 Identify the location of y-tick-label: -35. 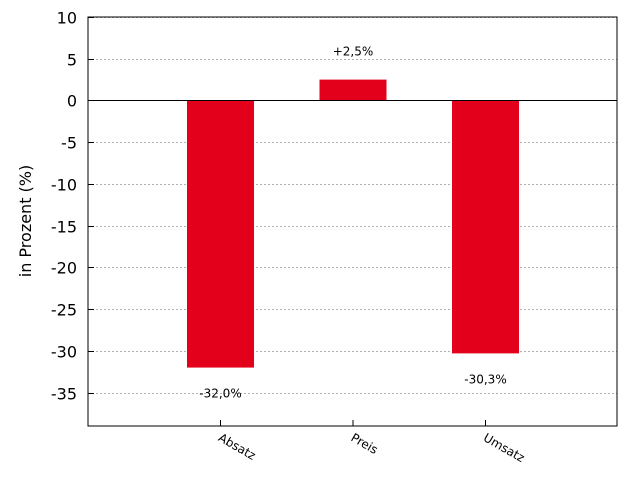
(64, 394).